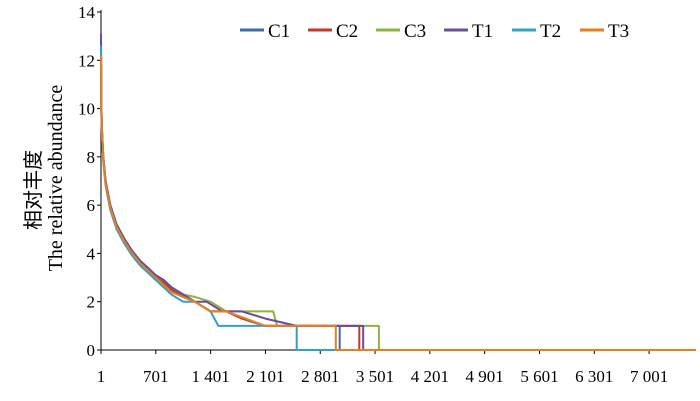 This screenshot has width=700, height=401. Describe the element at coordinates (86, 109) in the screenshot. I see `y-tick-label: 10` at that location.